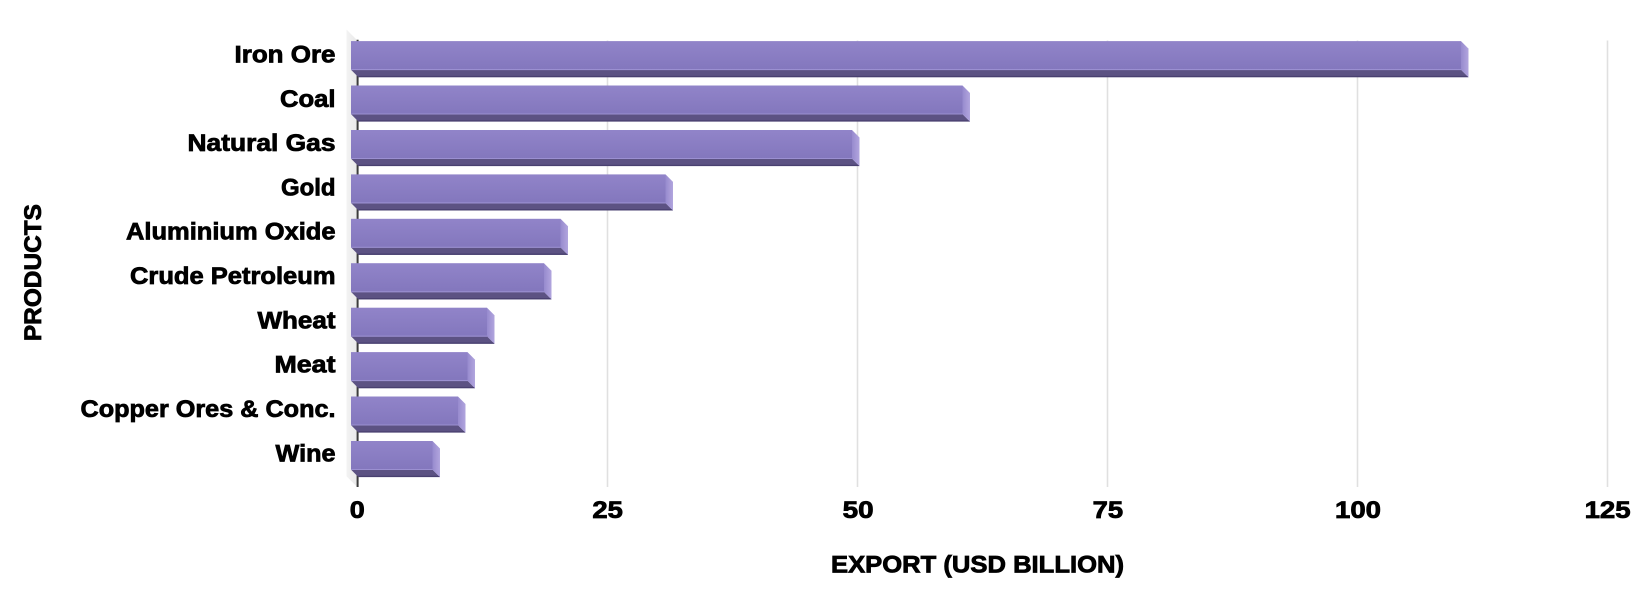 The height and width of the screenshot is (606, 1631). I want to click on svg-text: Wheat, so click(297, 320).